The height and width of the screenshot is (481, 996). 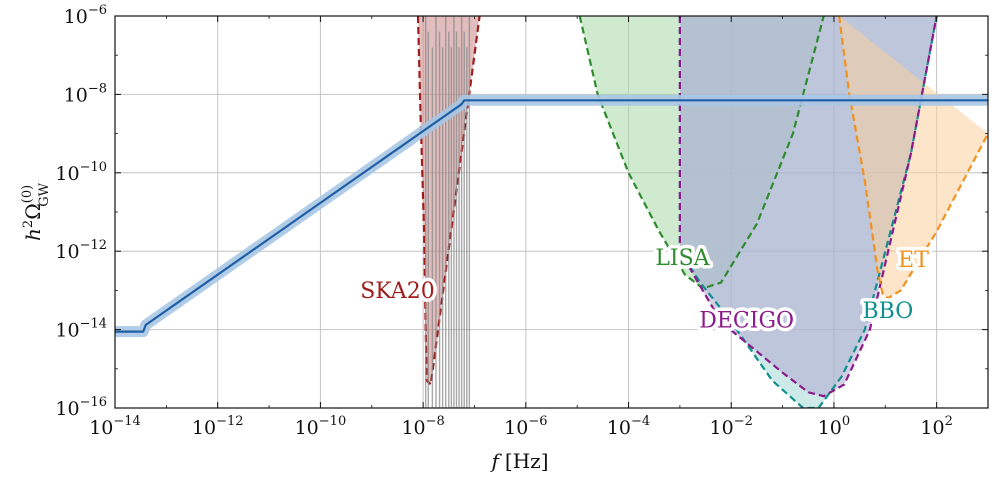 What do you see at coordinates (527, 461) in the screenshot?
I see `x-axis-unit: Hz` at bounding box center [527, 461].